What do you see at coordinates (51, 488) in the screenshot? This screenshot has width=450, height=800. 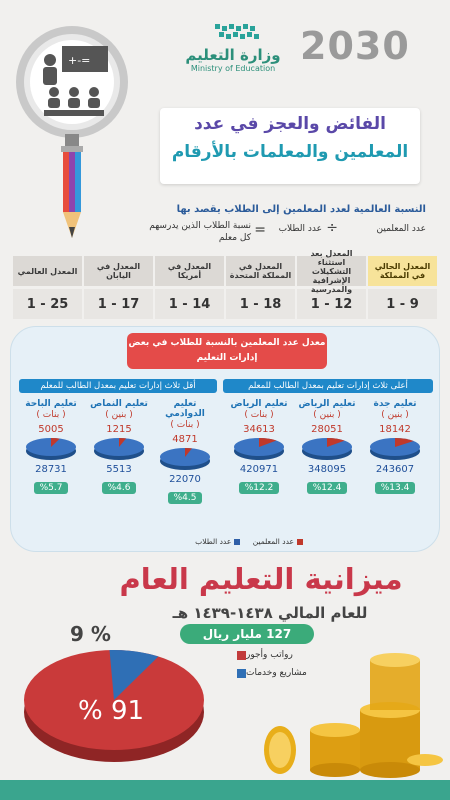 I see `region-percent: %5.7` at bounding box center [51, 488].